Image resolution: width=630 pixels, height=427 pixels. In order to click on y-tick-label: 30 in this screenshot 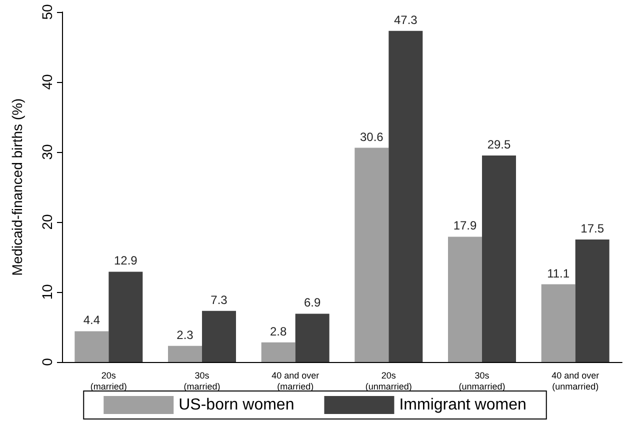, I will do `click(47, 152)`.